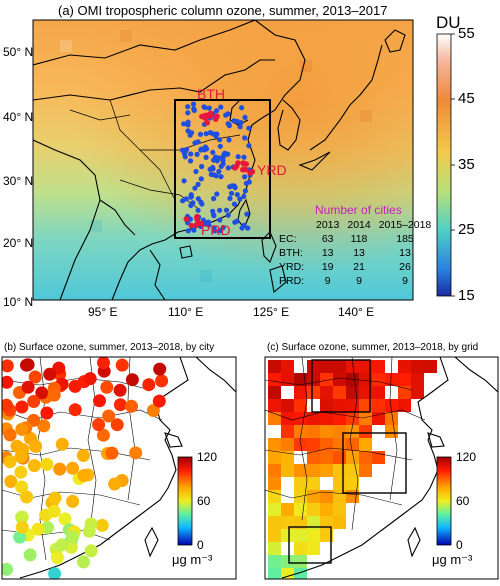  Describe the element at coordinates (207, 457) in the screenshot. I see `colorbar-b-tick-label: 120` at that location.